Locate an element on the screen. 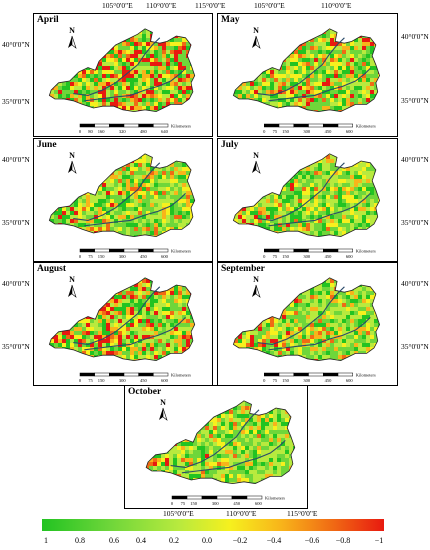 The height and width of the screenshot is (550, 430). legend-tick: 0.8 is located at coordinates (80, 540).